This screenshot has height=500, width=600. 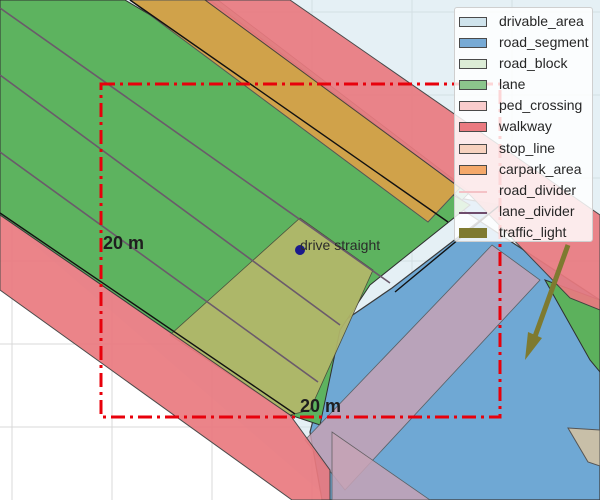 I want to click on ego-marker, so click(x=300, y=250).